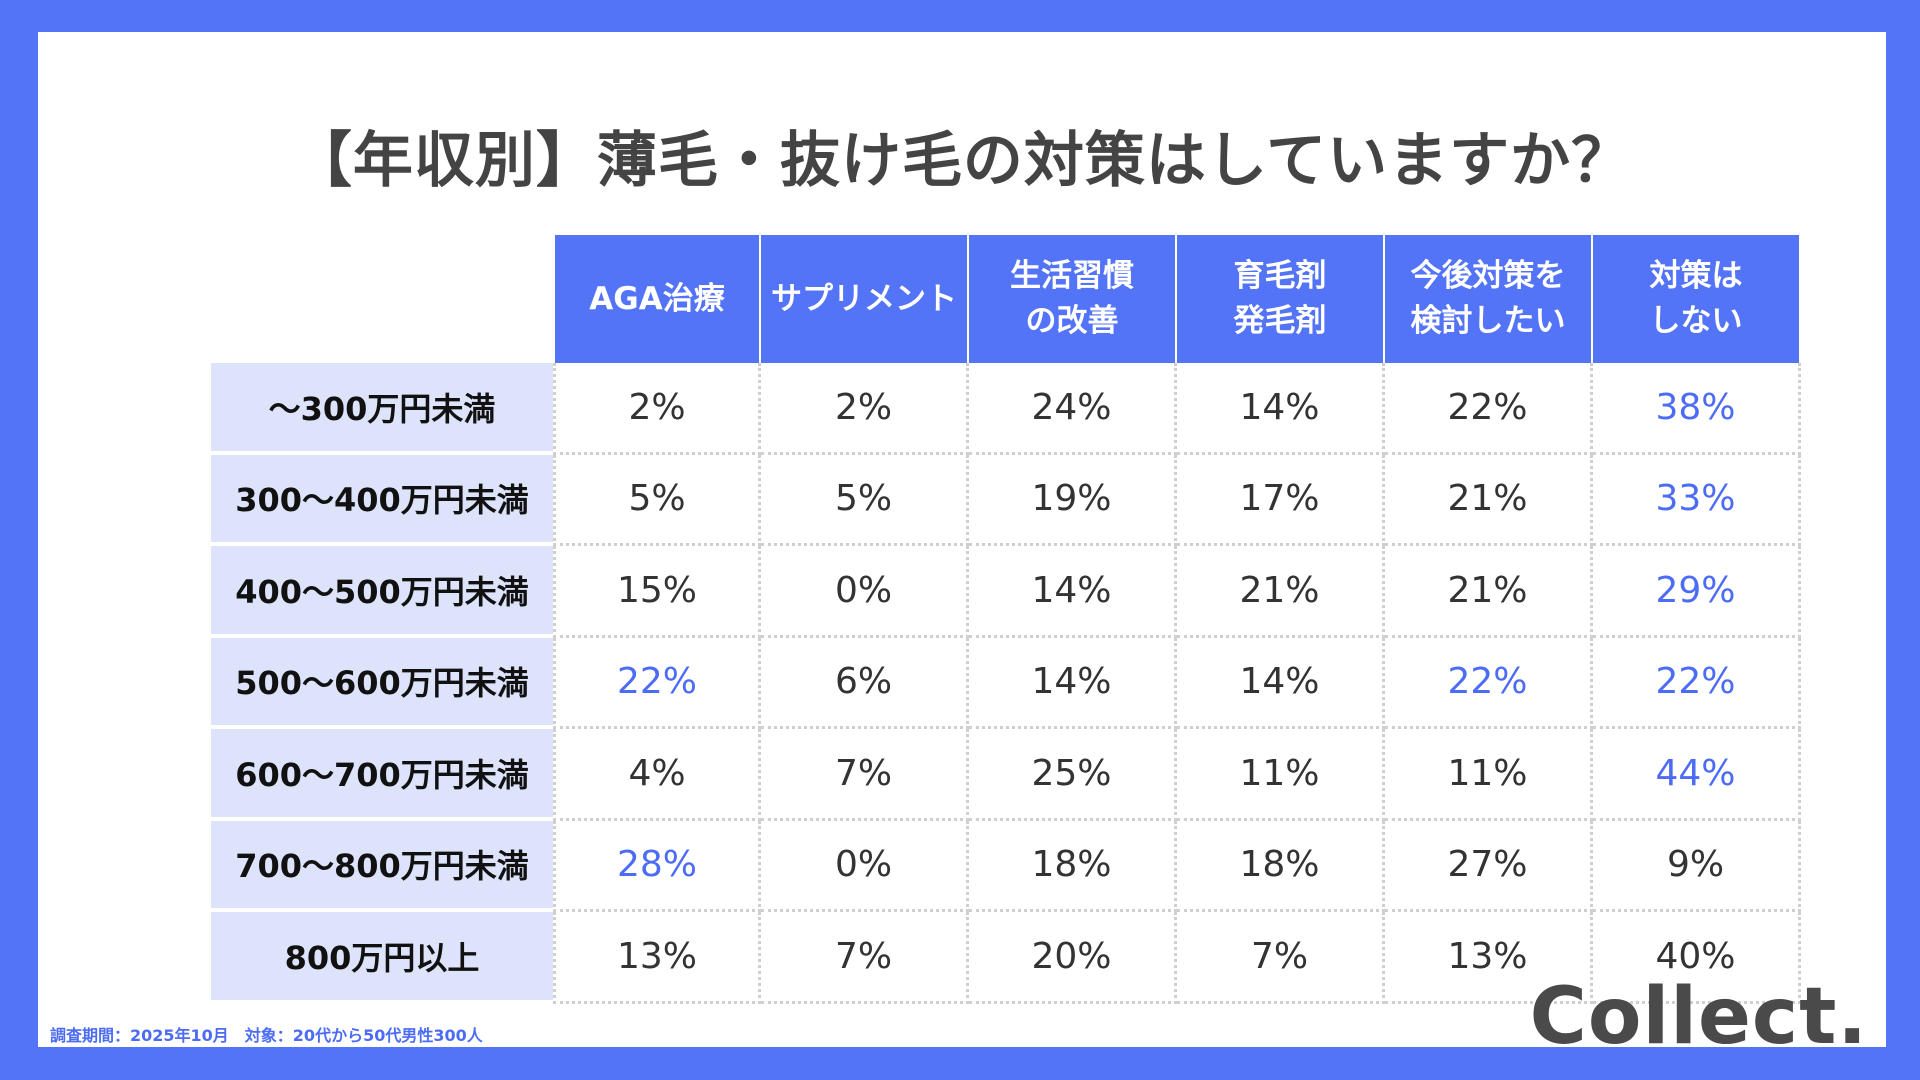  Describe the element at coordinates (1281, 500) in the screenshot. I see `table-cell: 17%` at that location.